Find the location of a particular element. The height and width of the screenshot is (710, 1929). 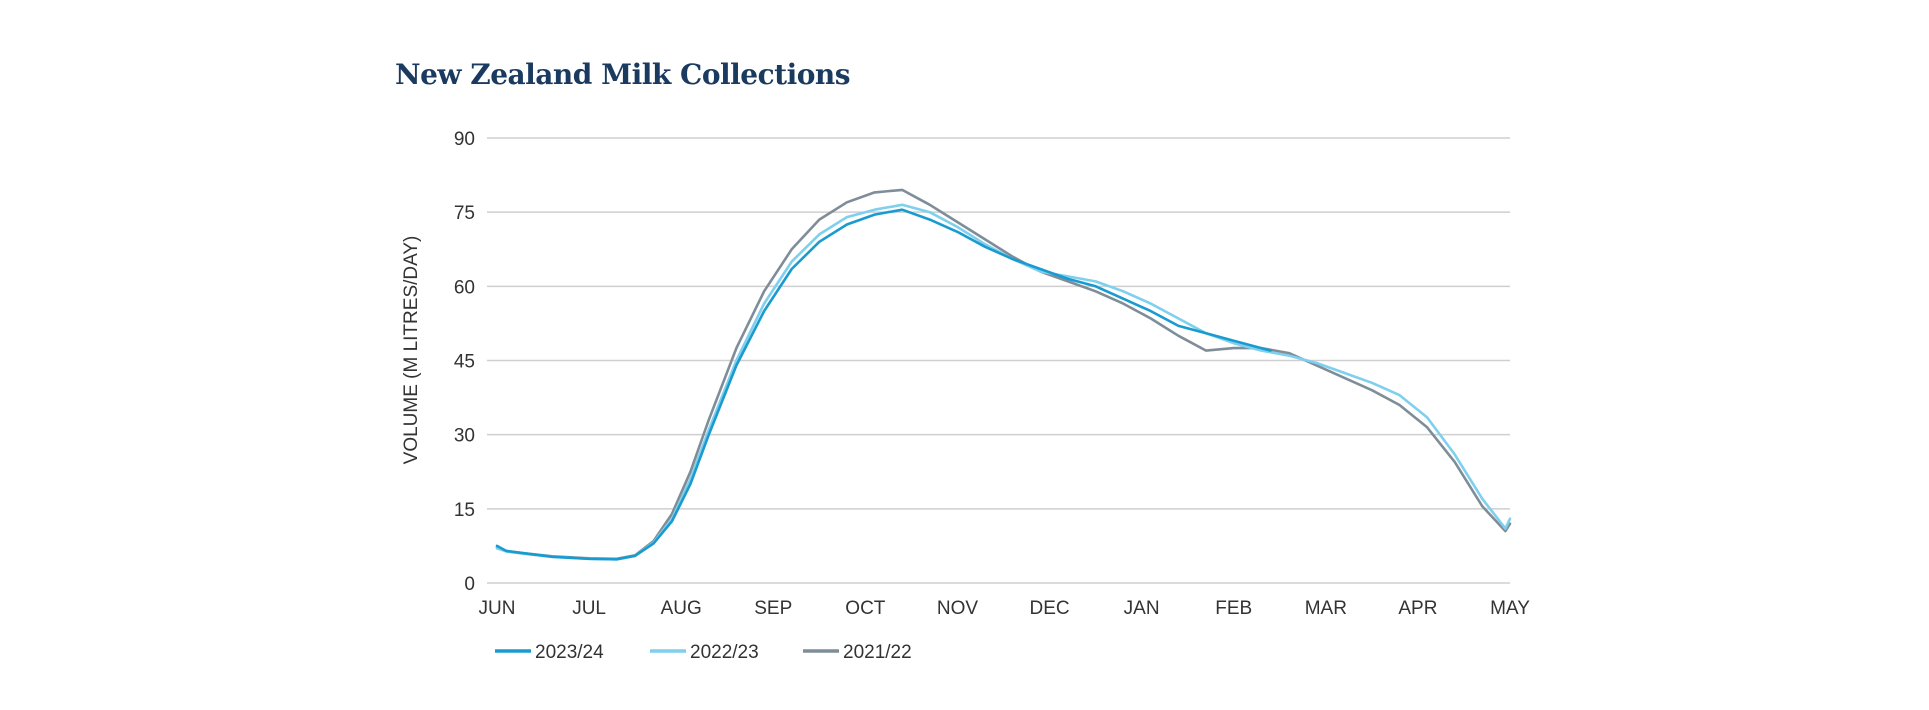

chart-title: New Zealand Milk Collections is located at coordinates (623, 74).